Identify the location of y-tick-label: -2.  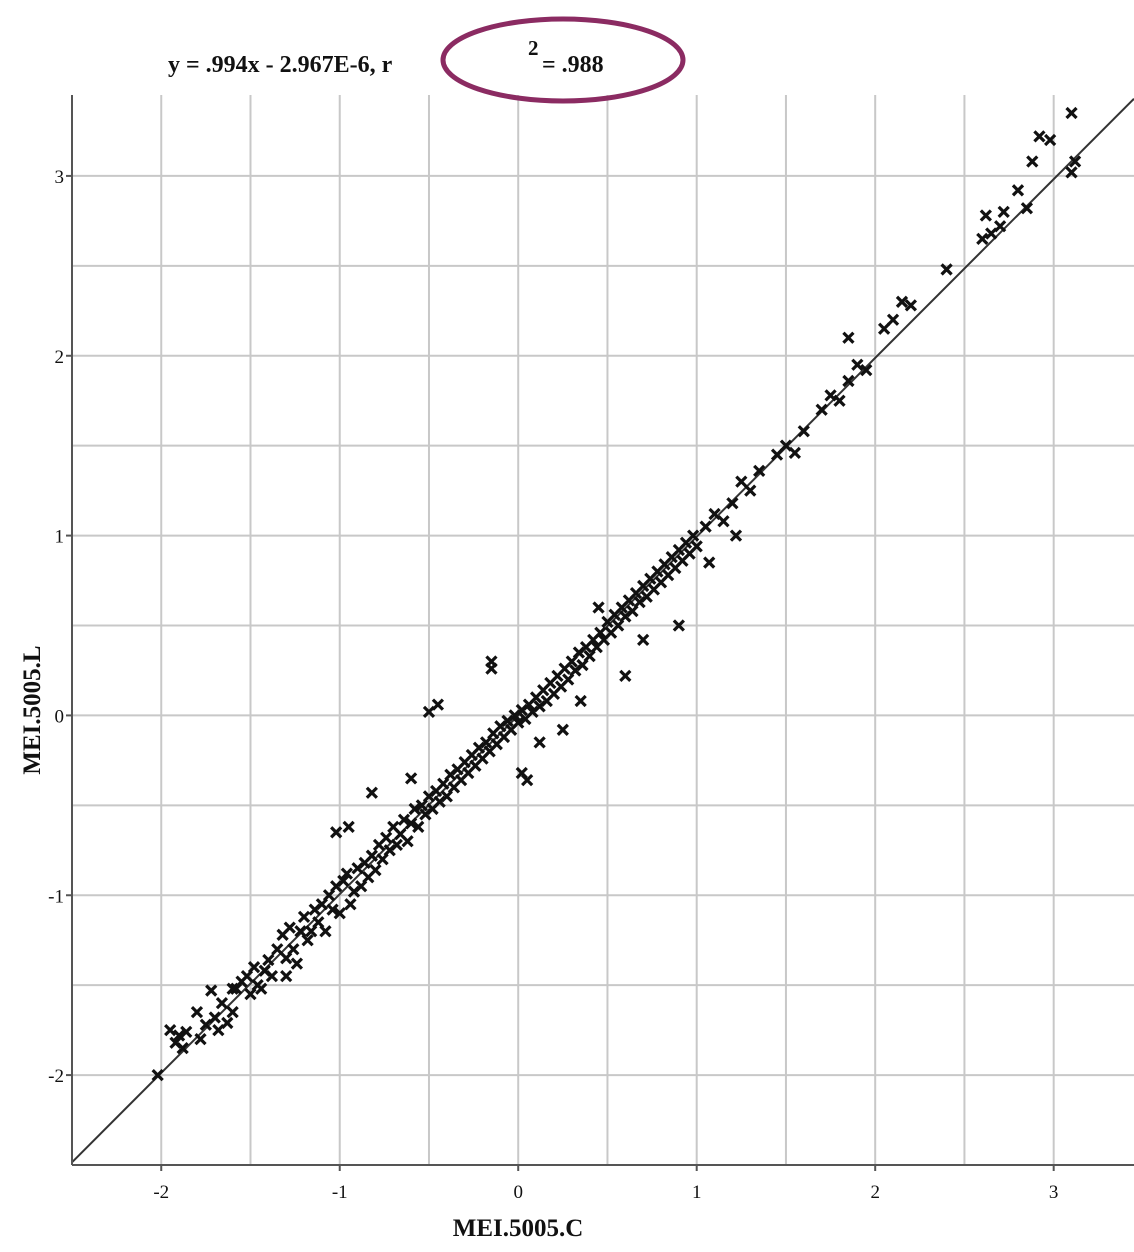
(56, 1076).